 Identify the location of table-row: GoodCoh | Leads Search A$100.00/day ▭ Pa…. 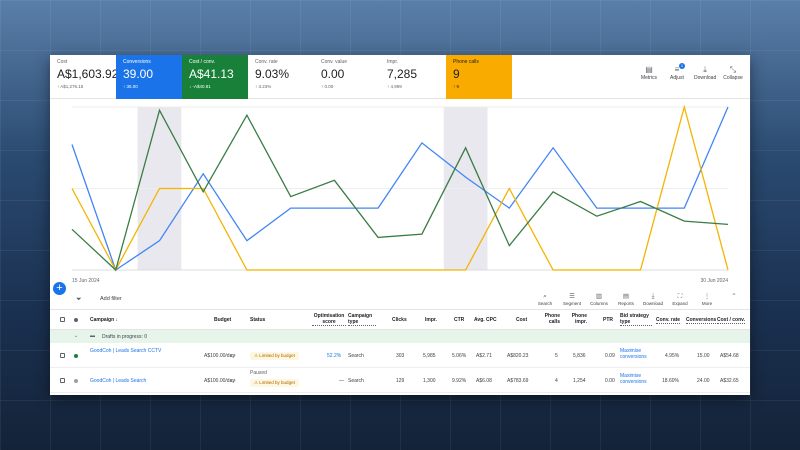
(400, 380).